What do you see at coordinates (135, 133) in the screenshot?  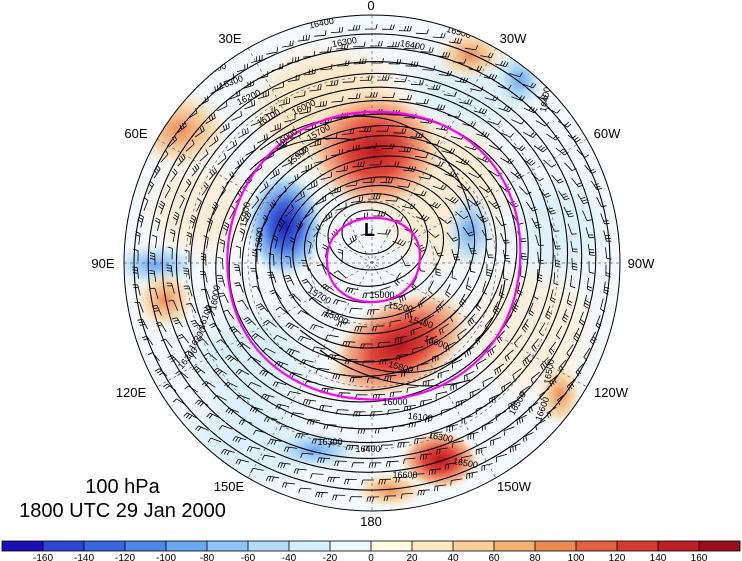 I see `lon-label-60e: 60E` at bounding box center [135, 133].